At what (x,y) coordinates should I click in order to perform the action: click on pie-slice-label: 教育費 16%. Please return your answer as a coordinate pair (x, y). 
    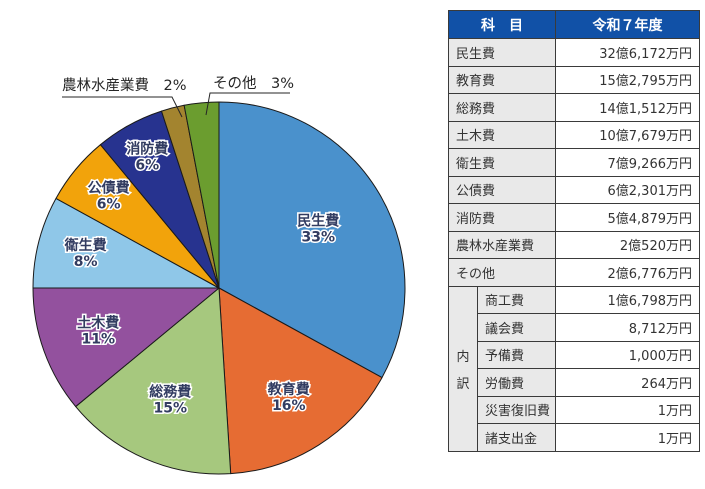
    Looking at the image, I should click on (289, 397).